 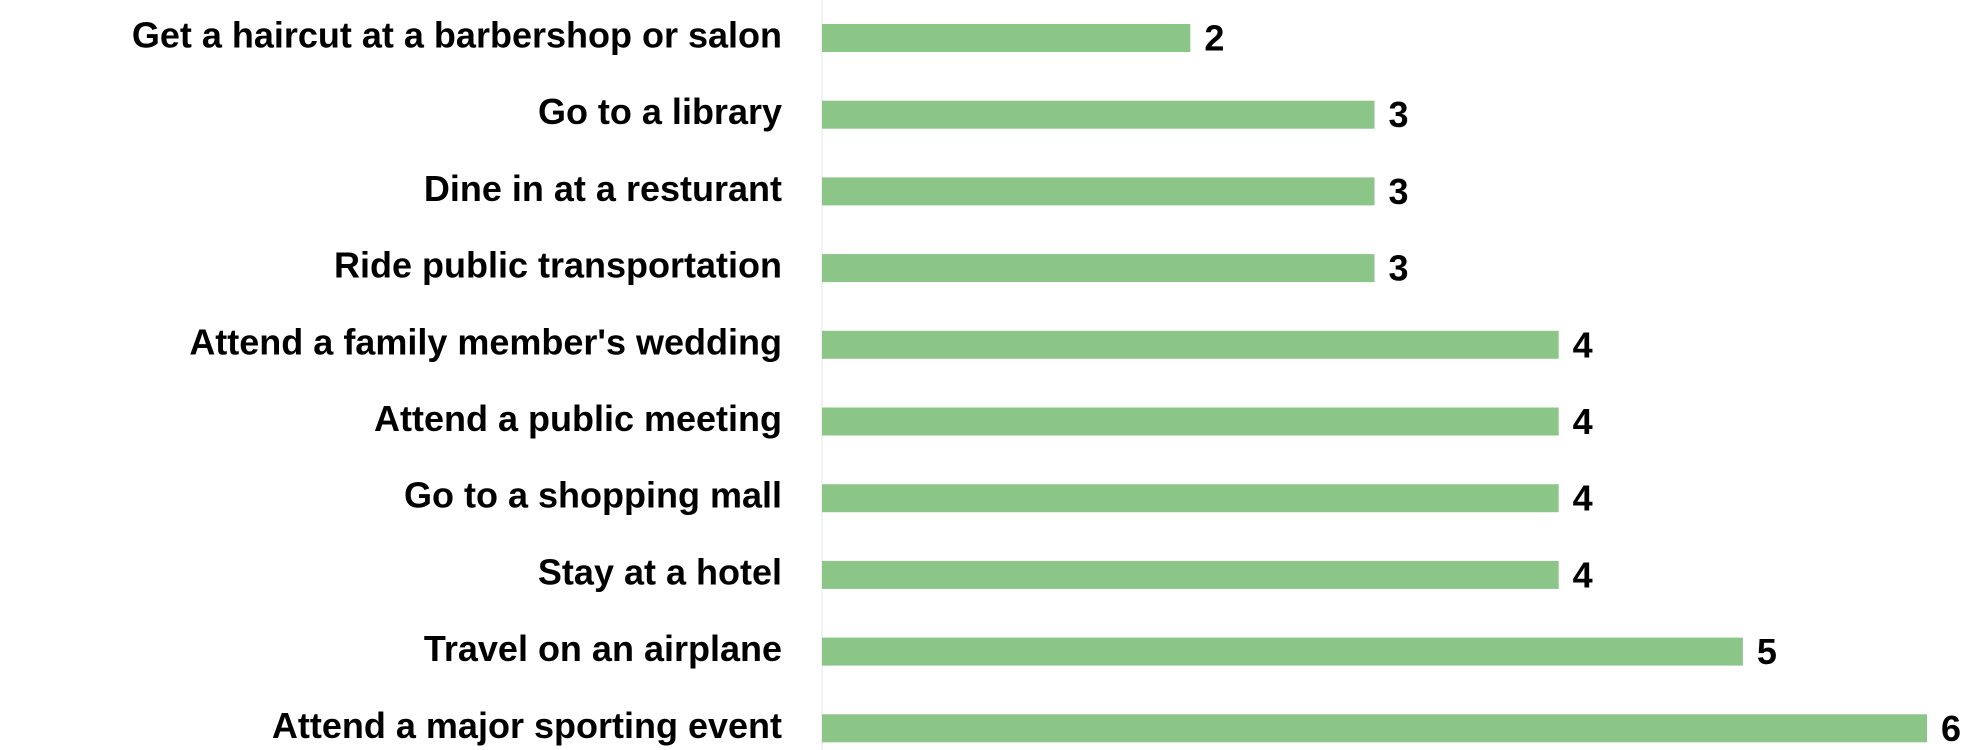 I want to click on category-label: Travel on an airplane, so click(x=603, y=648).